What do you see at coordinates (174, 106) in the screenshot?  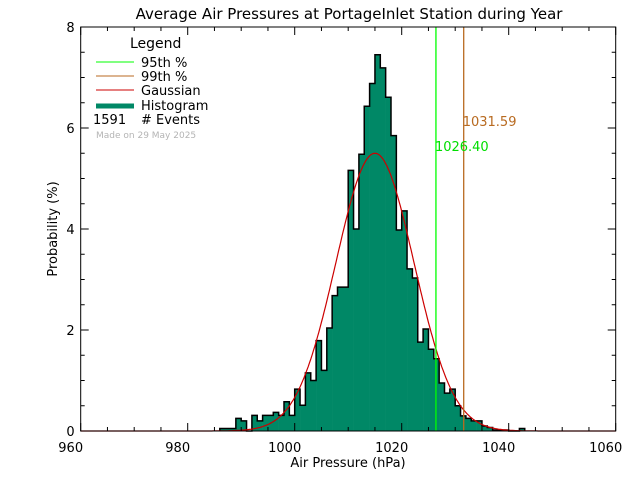 I see `legend-label-histogram: Histogram` at bounding box center [174, 106].